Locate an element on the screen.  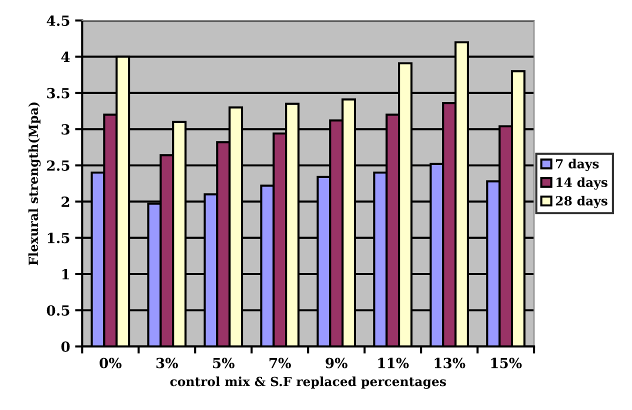
x-tick-label: 3% is located at coordinates (167, 363).